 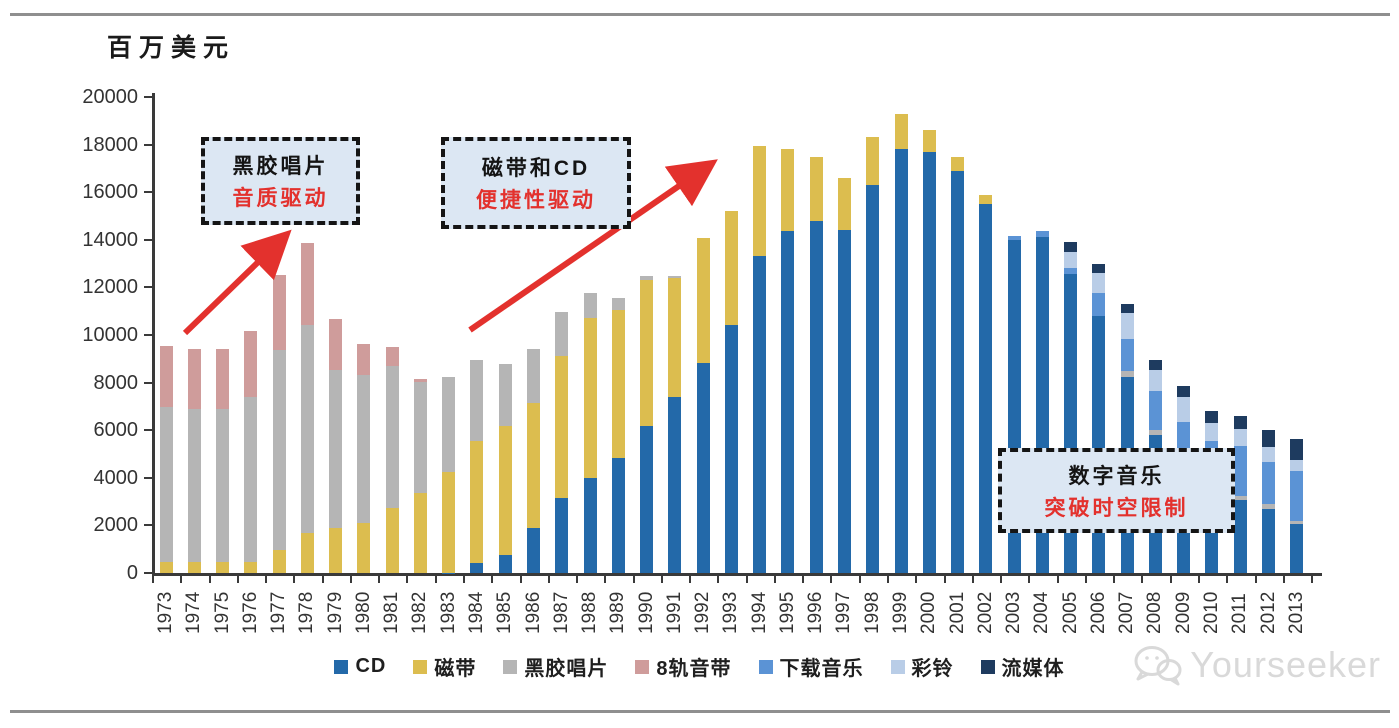 What do you see at coordinates (420, 533) in the screenshot?
I see `bar-1982-磁带` at bounding box center [420, 533].